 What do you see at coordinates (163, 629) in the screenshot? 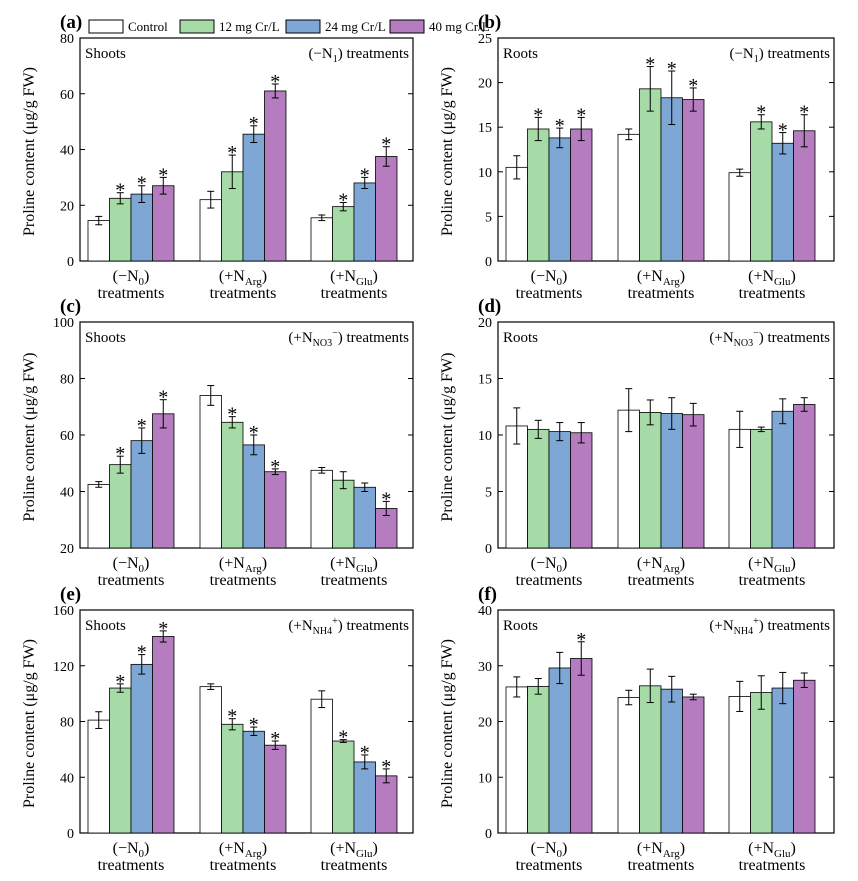
I see `panel-e-sig-asterisk: *` at bounding box center [163, 629].